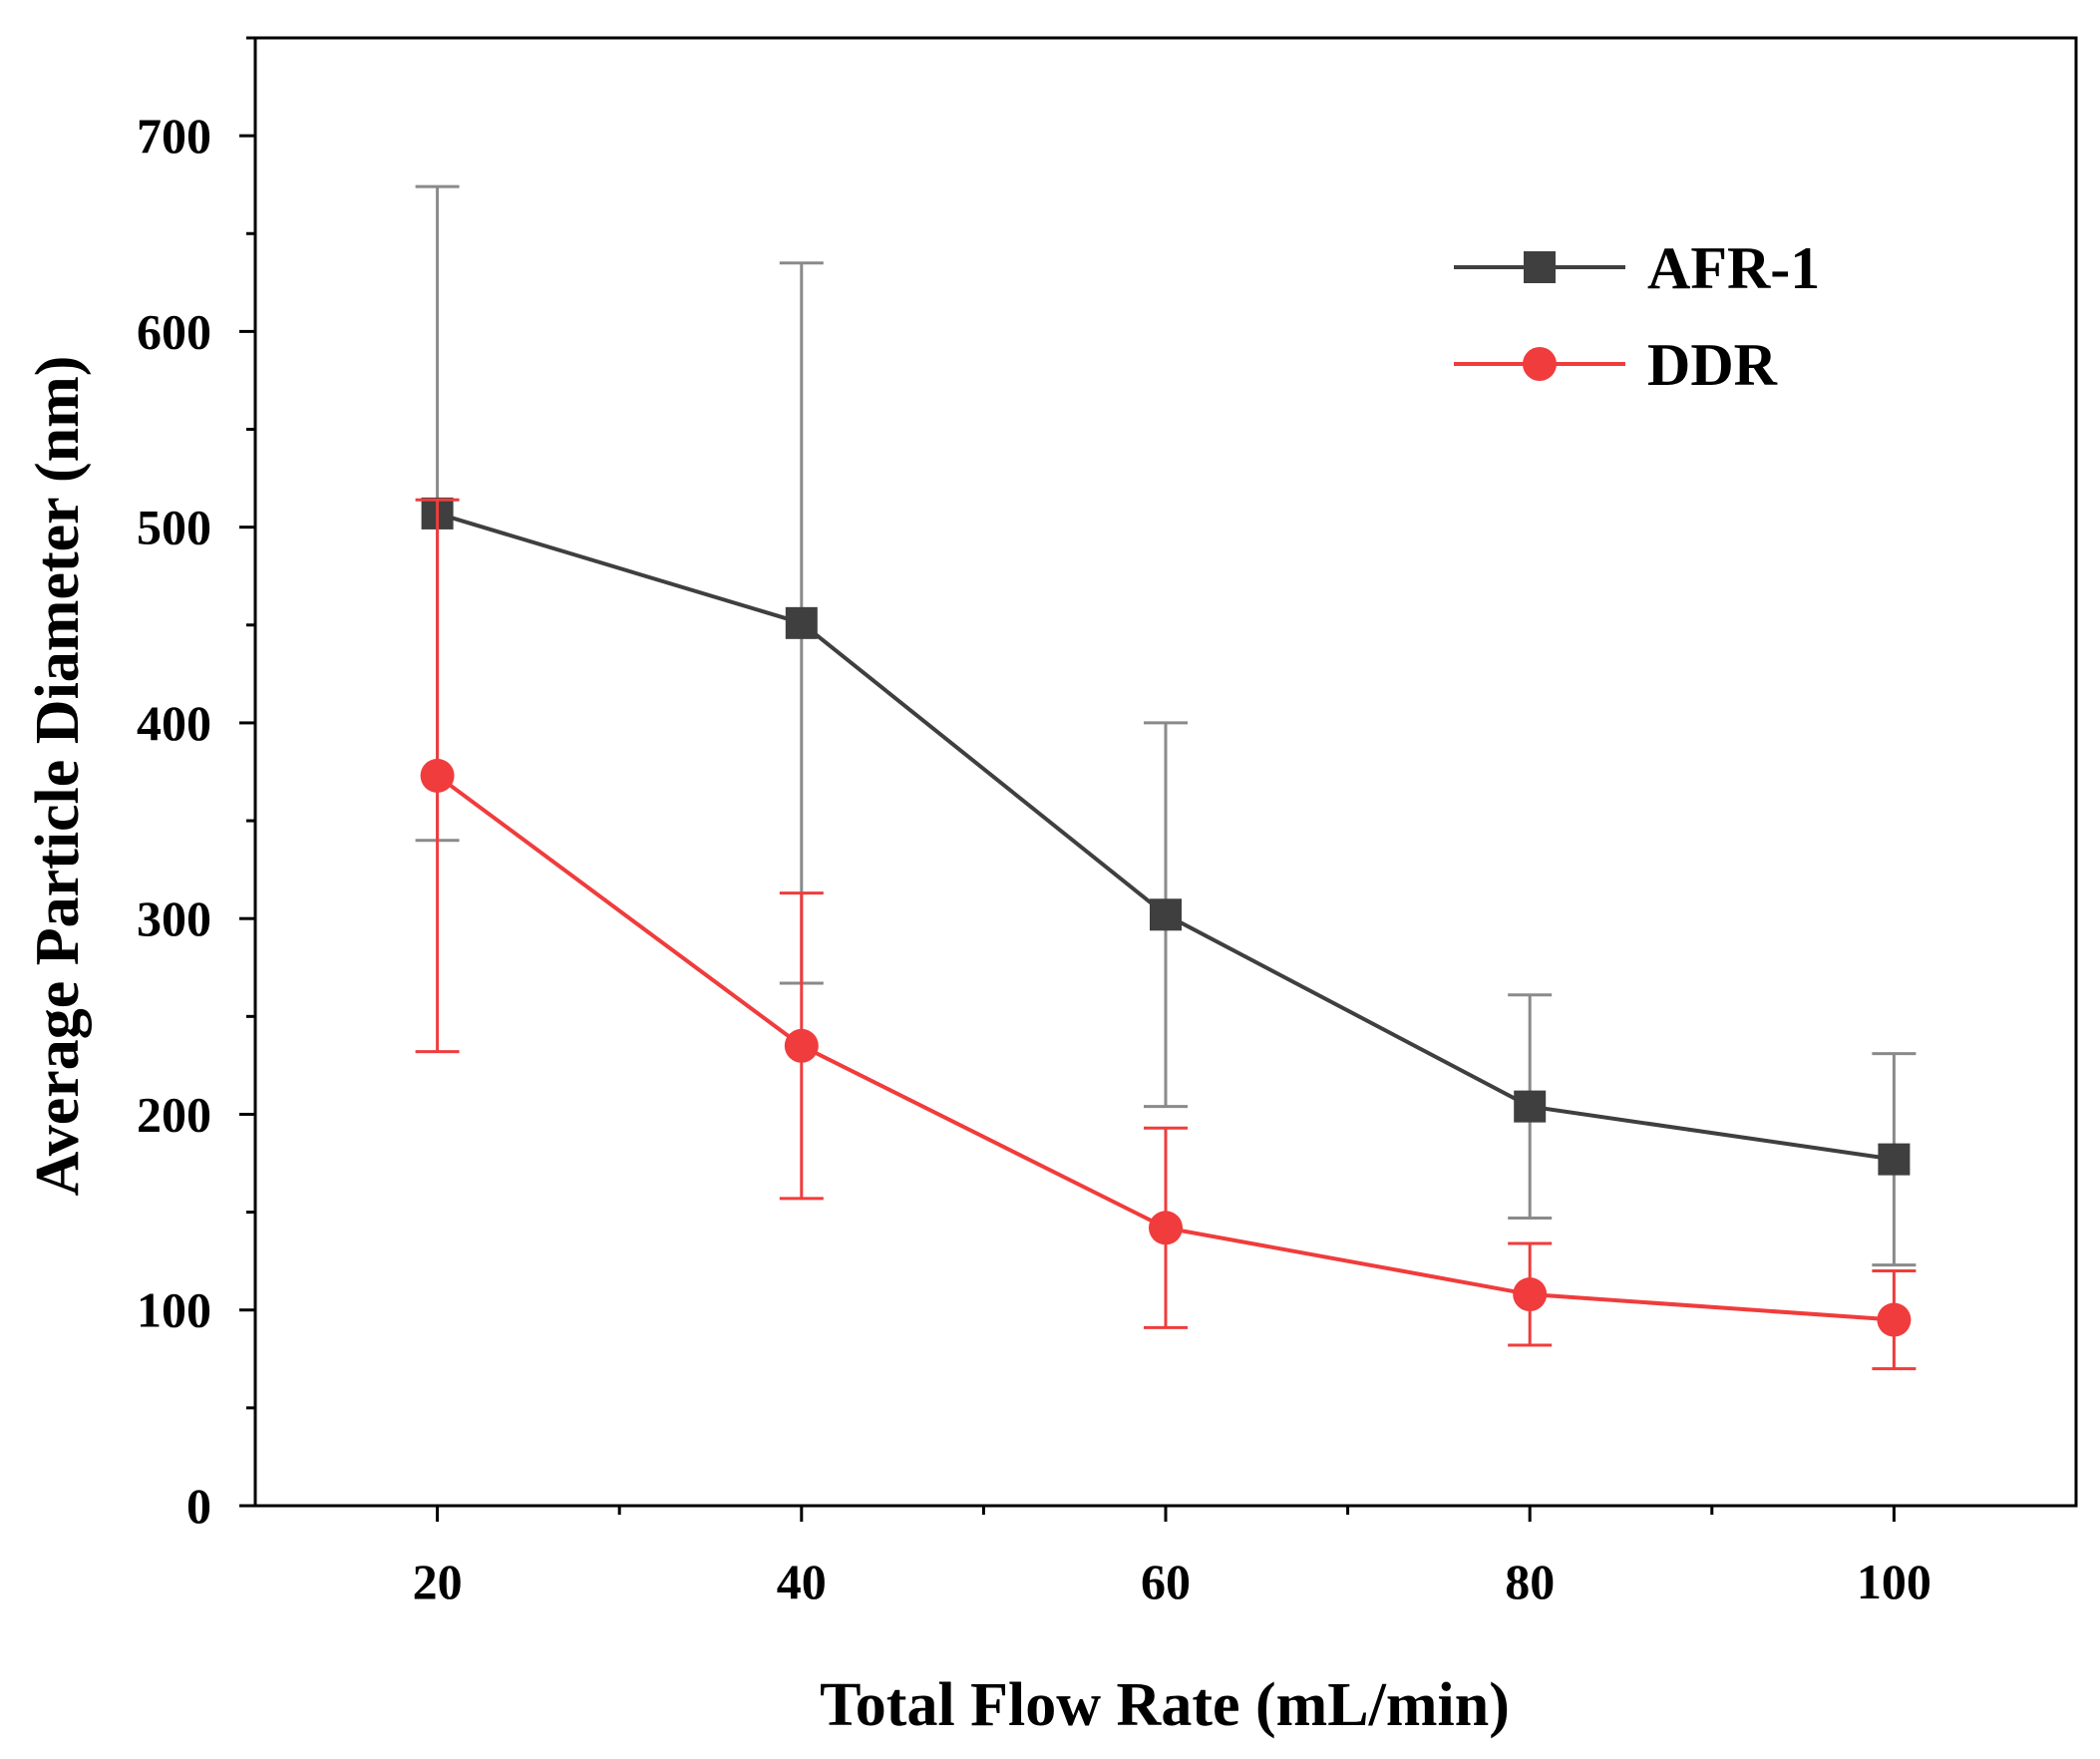 The height and width of the screenshot is (1759, 2100). I want to click on y-axis: 0 100 200 300 400 500 600 700, so click(196, 785).